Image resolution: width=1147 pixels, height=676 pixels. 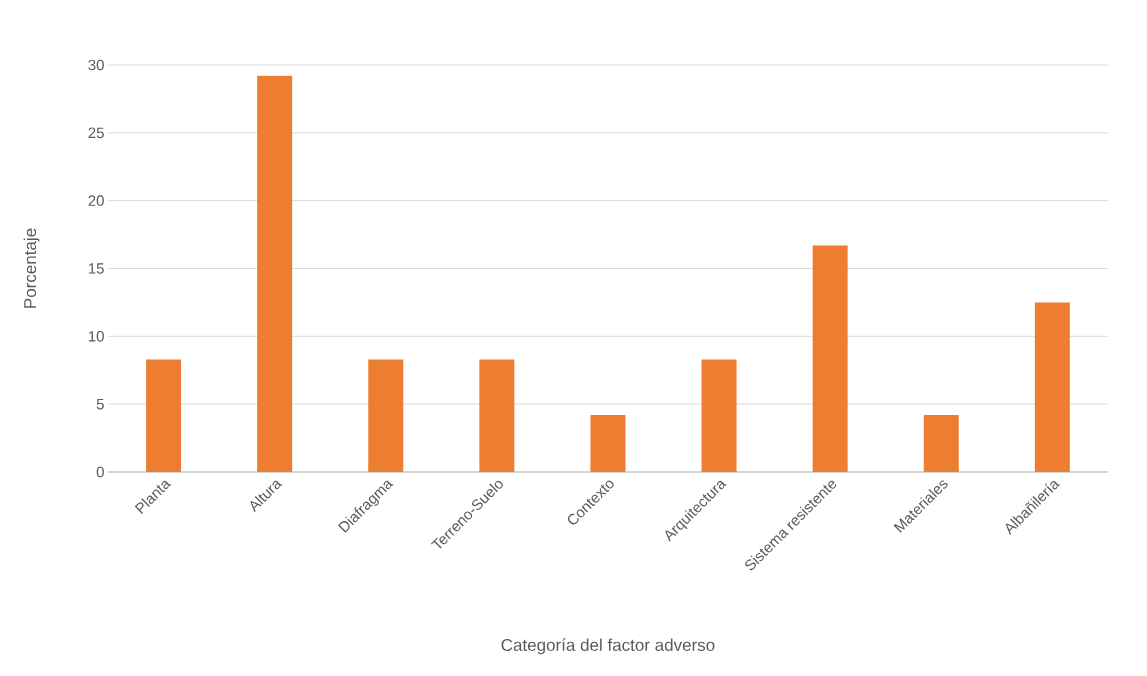 What do you see at coordinates (96, 200) in the screenshot?
I see `y-tick-label: 20` at bounding box center [96, 200].